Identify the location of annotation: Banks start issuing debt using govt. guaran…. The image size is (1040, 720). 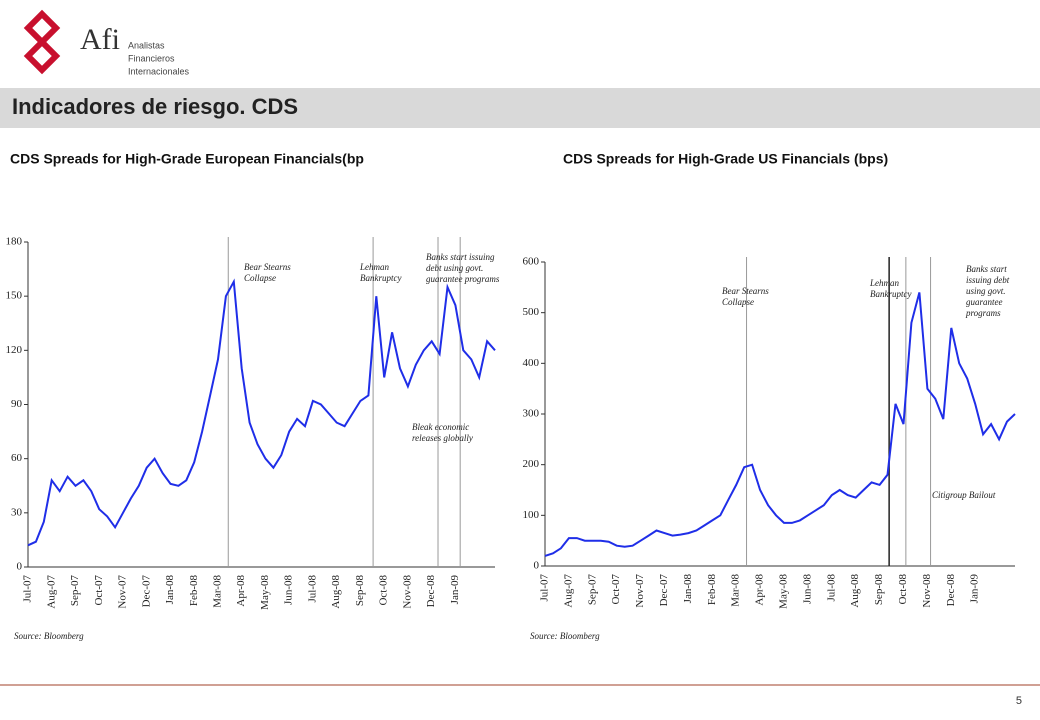
(987, 291).